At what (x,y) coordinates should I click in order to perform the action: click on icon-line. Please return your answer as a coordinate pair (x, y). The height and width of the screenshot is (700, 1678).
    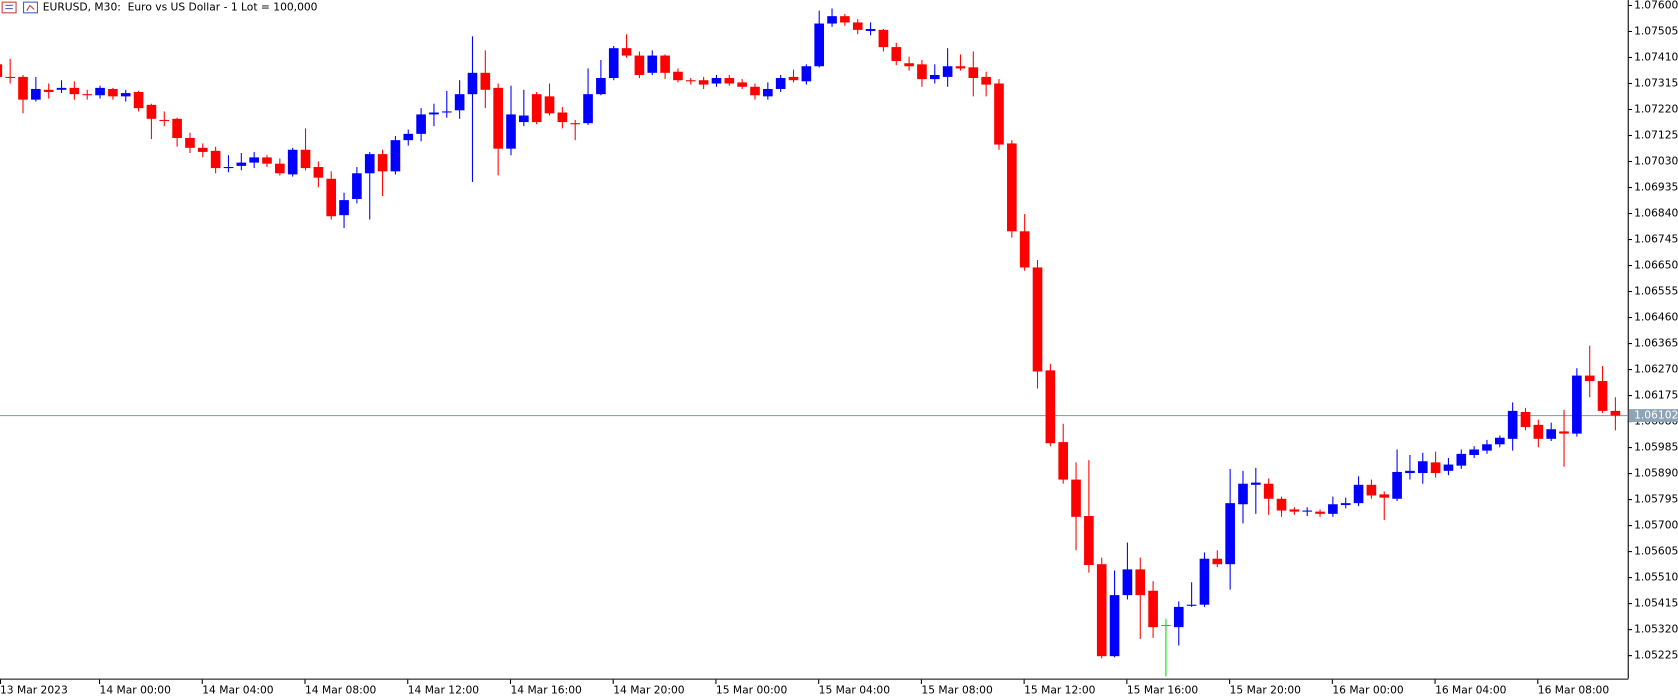
    Looking at the image, I should click on (28, 8).